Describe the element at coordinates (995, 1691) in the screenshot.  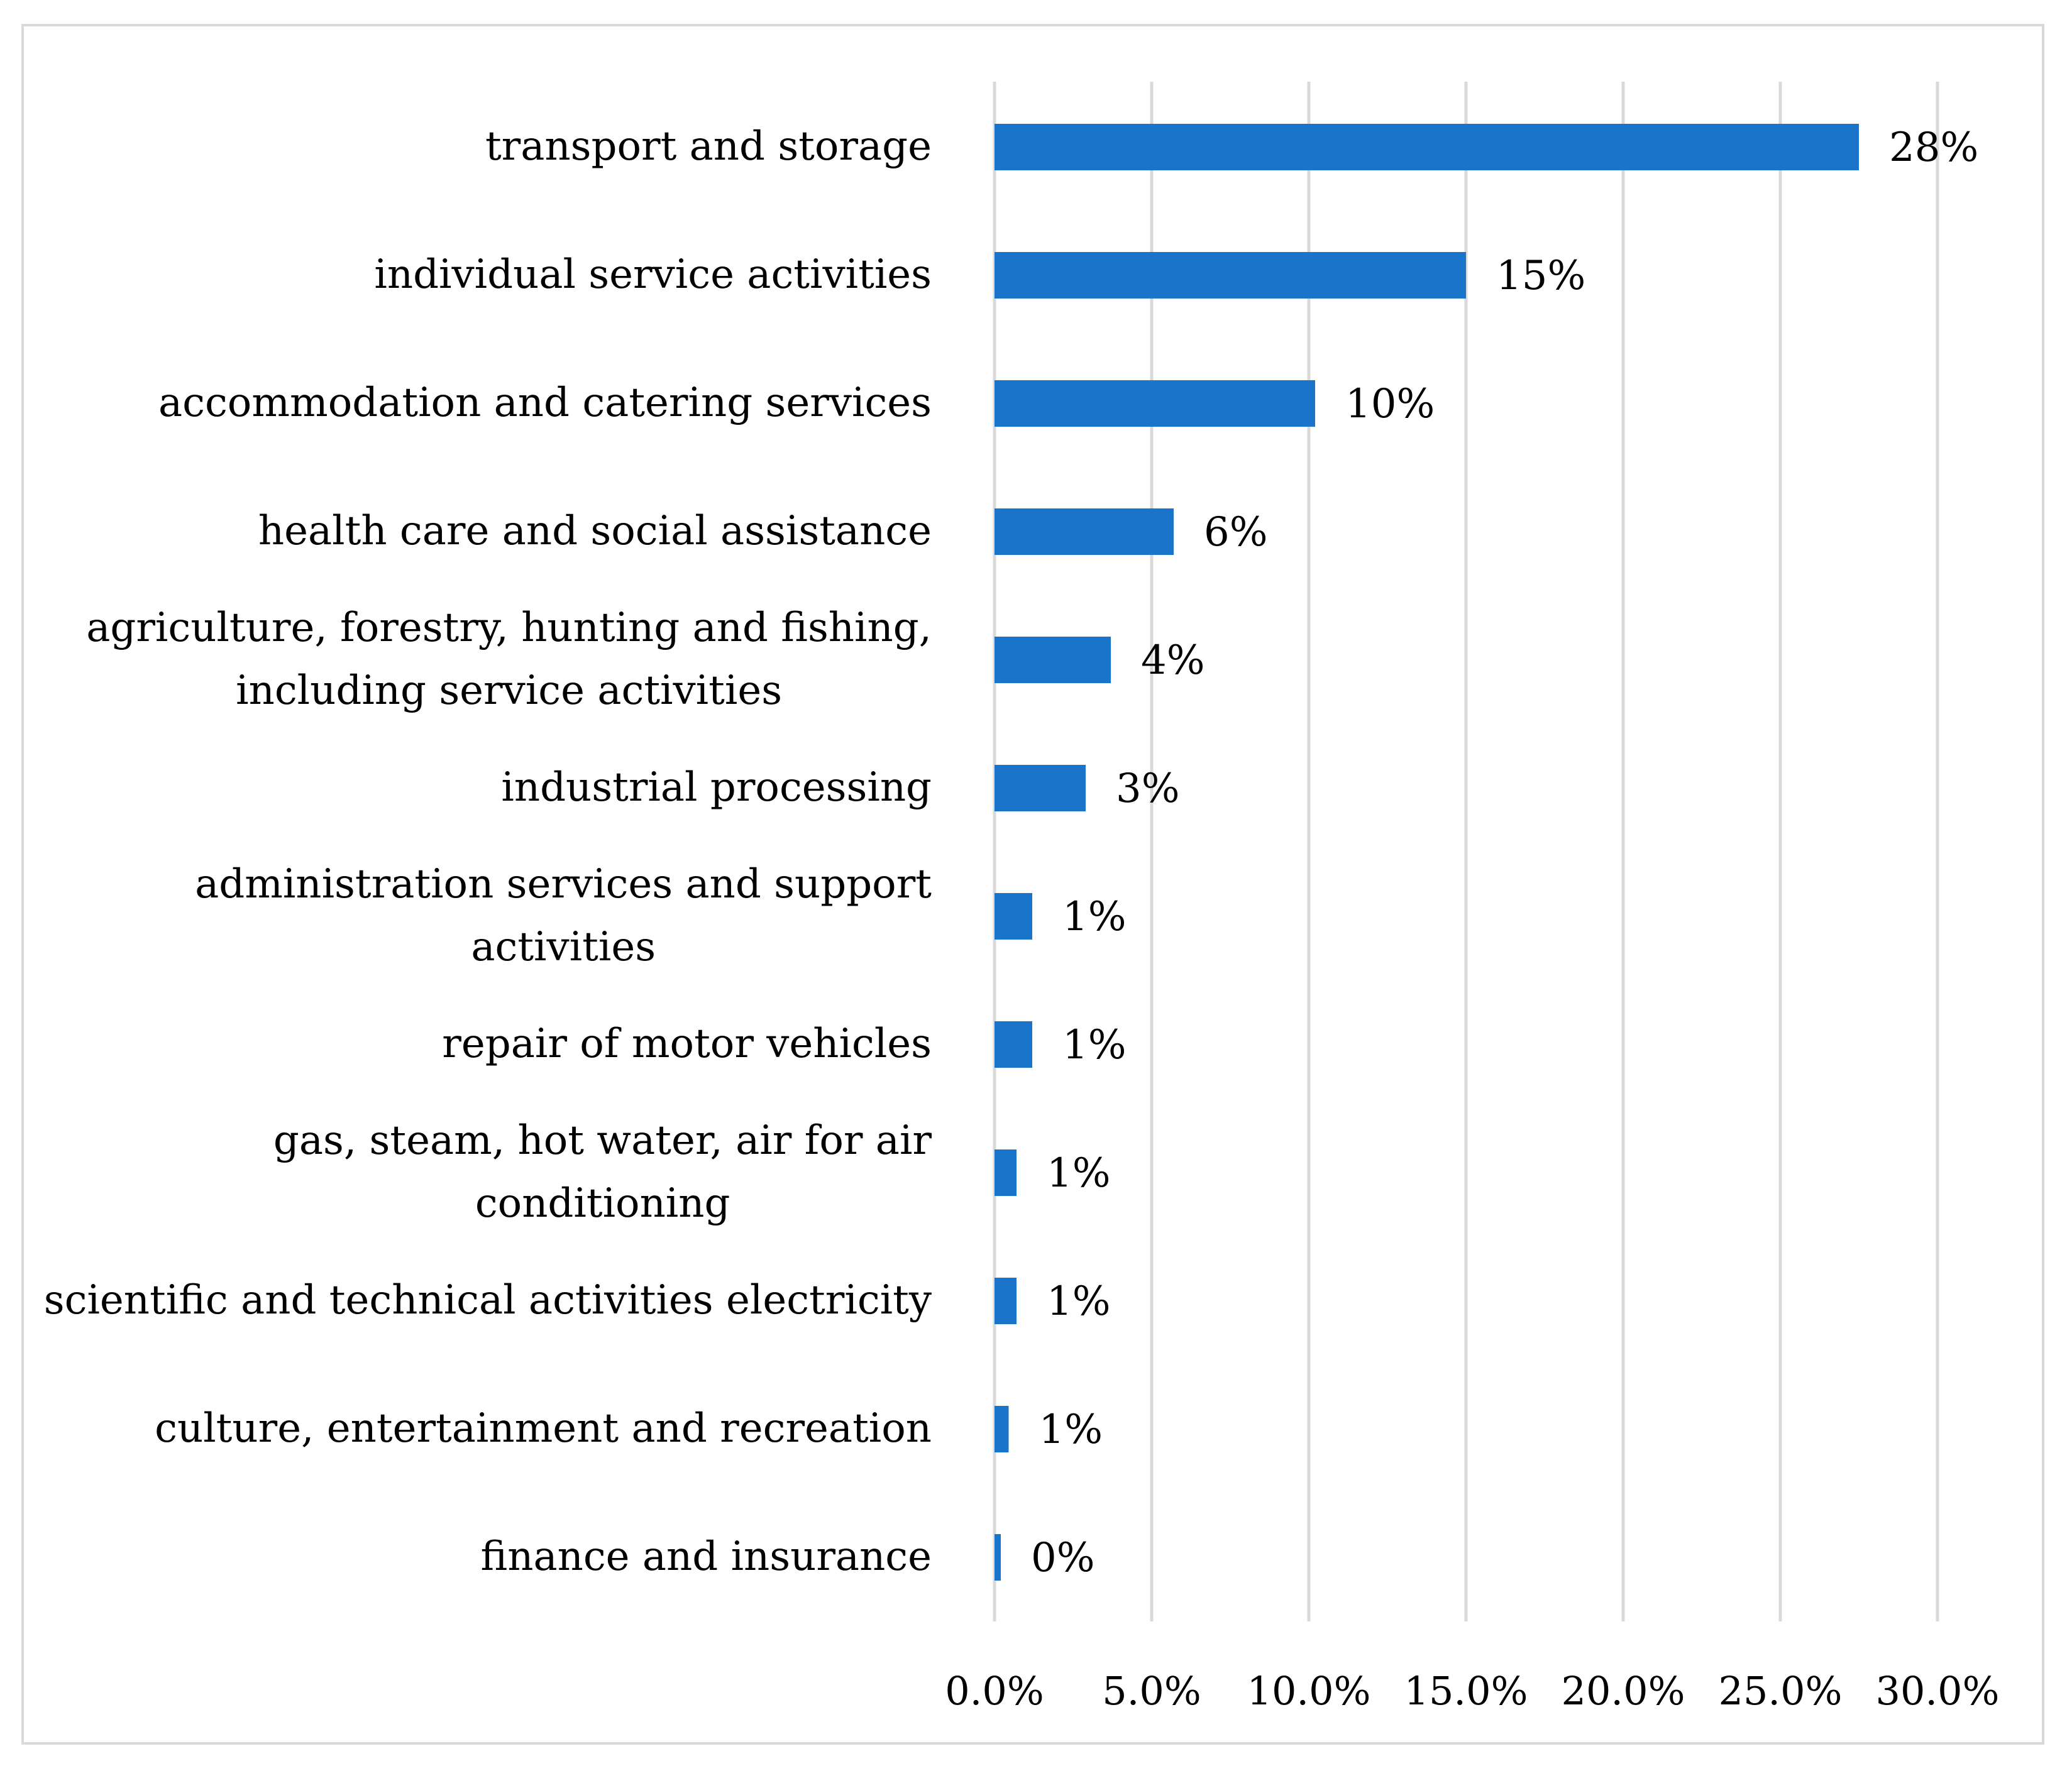
I see `x-tick-label: 0.0%` at that location.